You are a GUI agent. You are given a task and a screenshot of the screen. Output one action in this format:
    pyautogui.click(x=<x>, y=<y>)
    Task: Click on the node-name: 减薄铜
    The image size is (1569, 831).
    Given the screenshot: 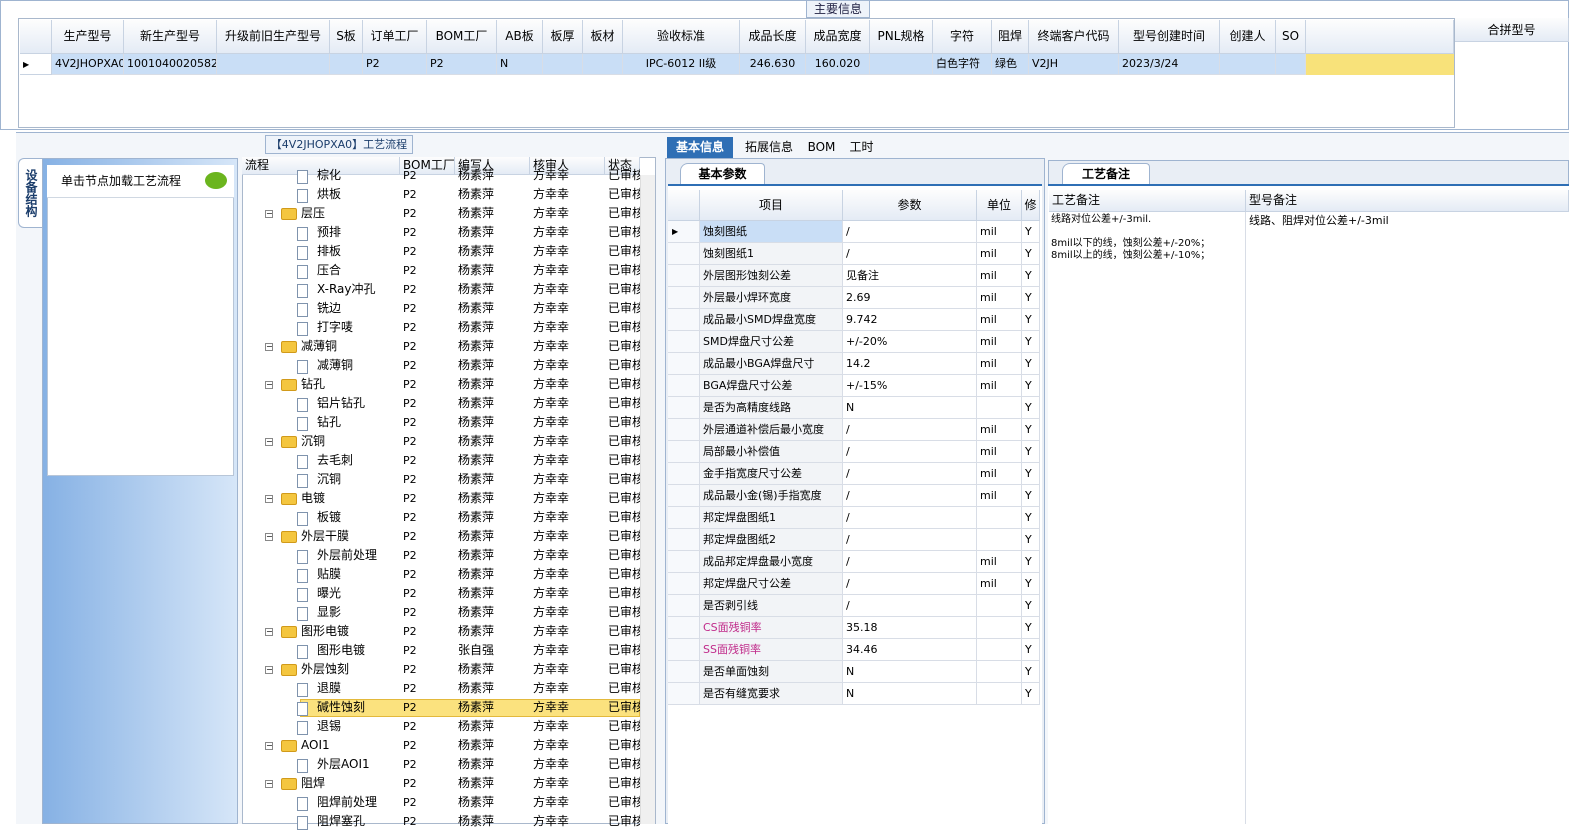 What is the action you would take?
    pyautogui.click(x=319, y=346)
    